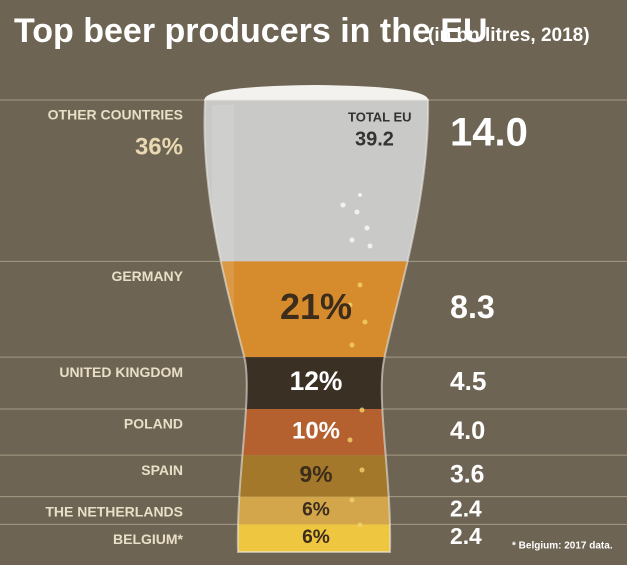 This screenshot has height=565, width=627. I want to click on category-label: POLAND, so click(153, 424).